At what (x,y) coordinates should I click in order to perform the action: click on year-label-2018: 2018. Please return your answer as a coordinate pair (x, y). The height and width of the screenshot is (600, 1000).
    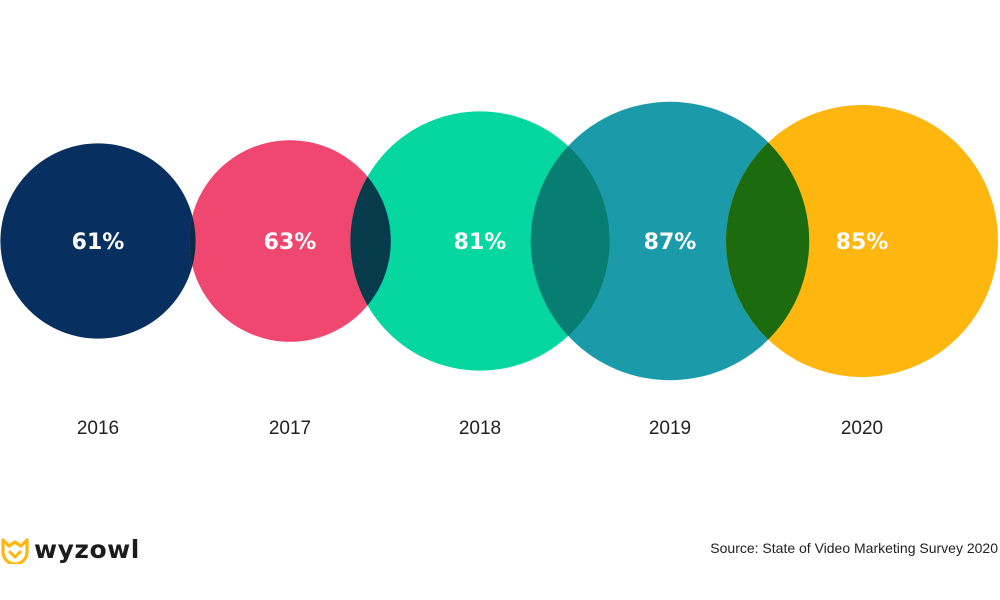
    Looking at the image, I should click on (480, 428).